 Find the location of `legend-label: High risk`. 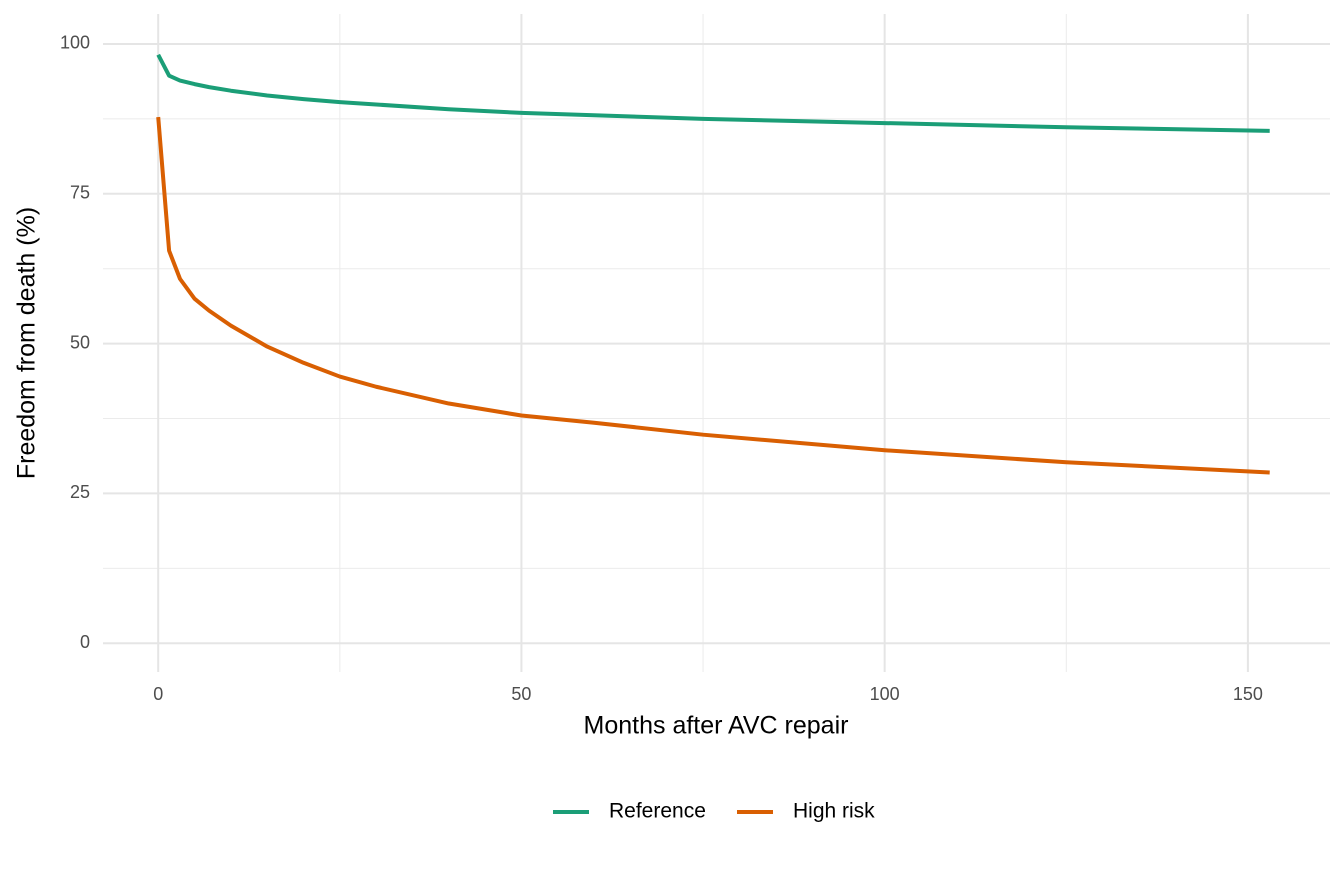

legend-label: High risk is located at coordinates (834, 811).